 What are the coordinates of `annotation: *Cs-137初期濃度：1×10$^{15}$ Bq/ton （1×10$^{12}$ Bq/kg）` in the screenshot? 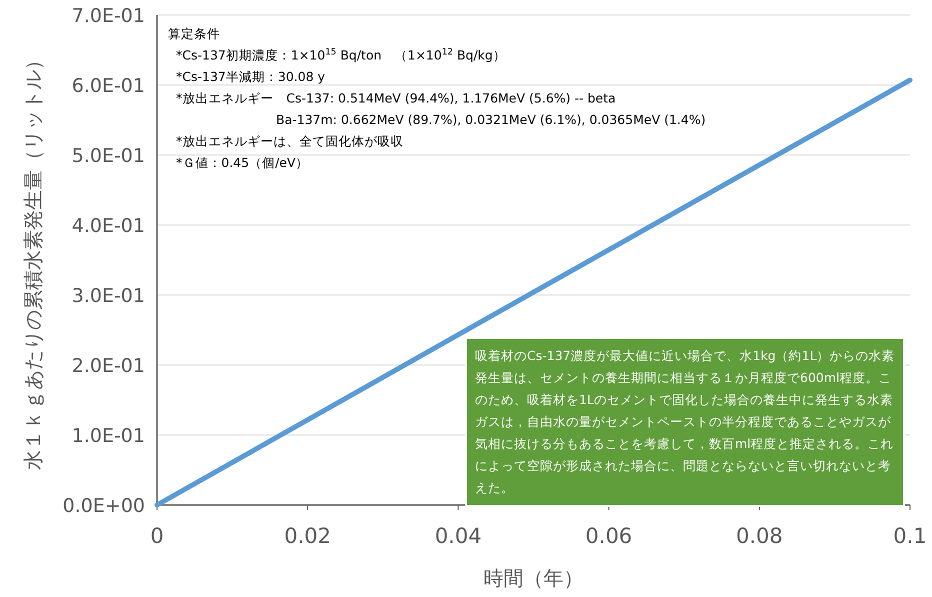 It's located at (341, 55).